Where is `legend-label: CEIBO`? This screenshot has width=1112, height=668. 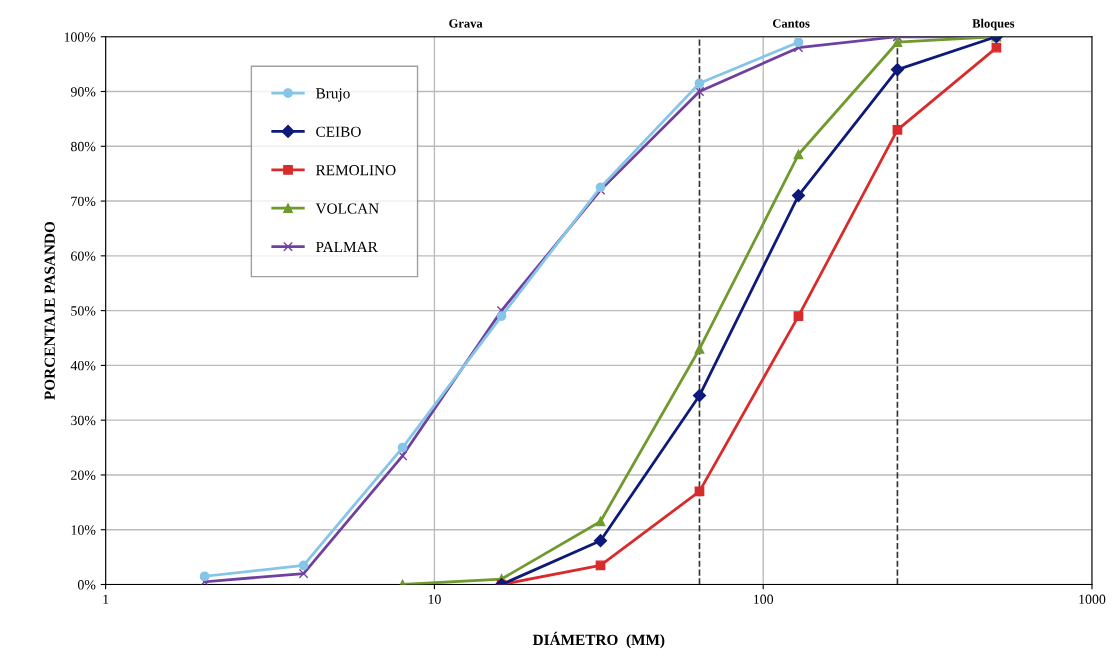 legend-label: CEIBO is located at coordinates (338, 131).